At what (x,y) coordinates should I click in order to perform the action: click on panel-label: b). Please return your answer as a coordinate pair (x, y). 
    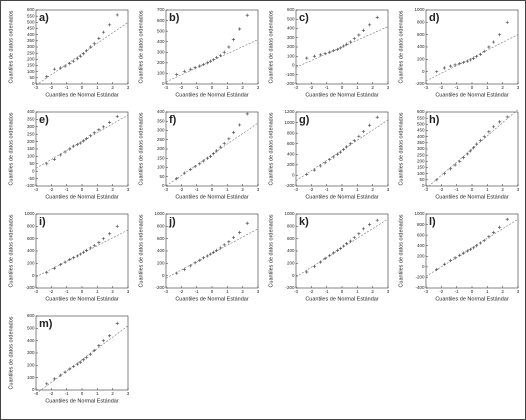
    Looking at the image, I should click on (174, 18).